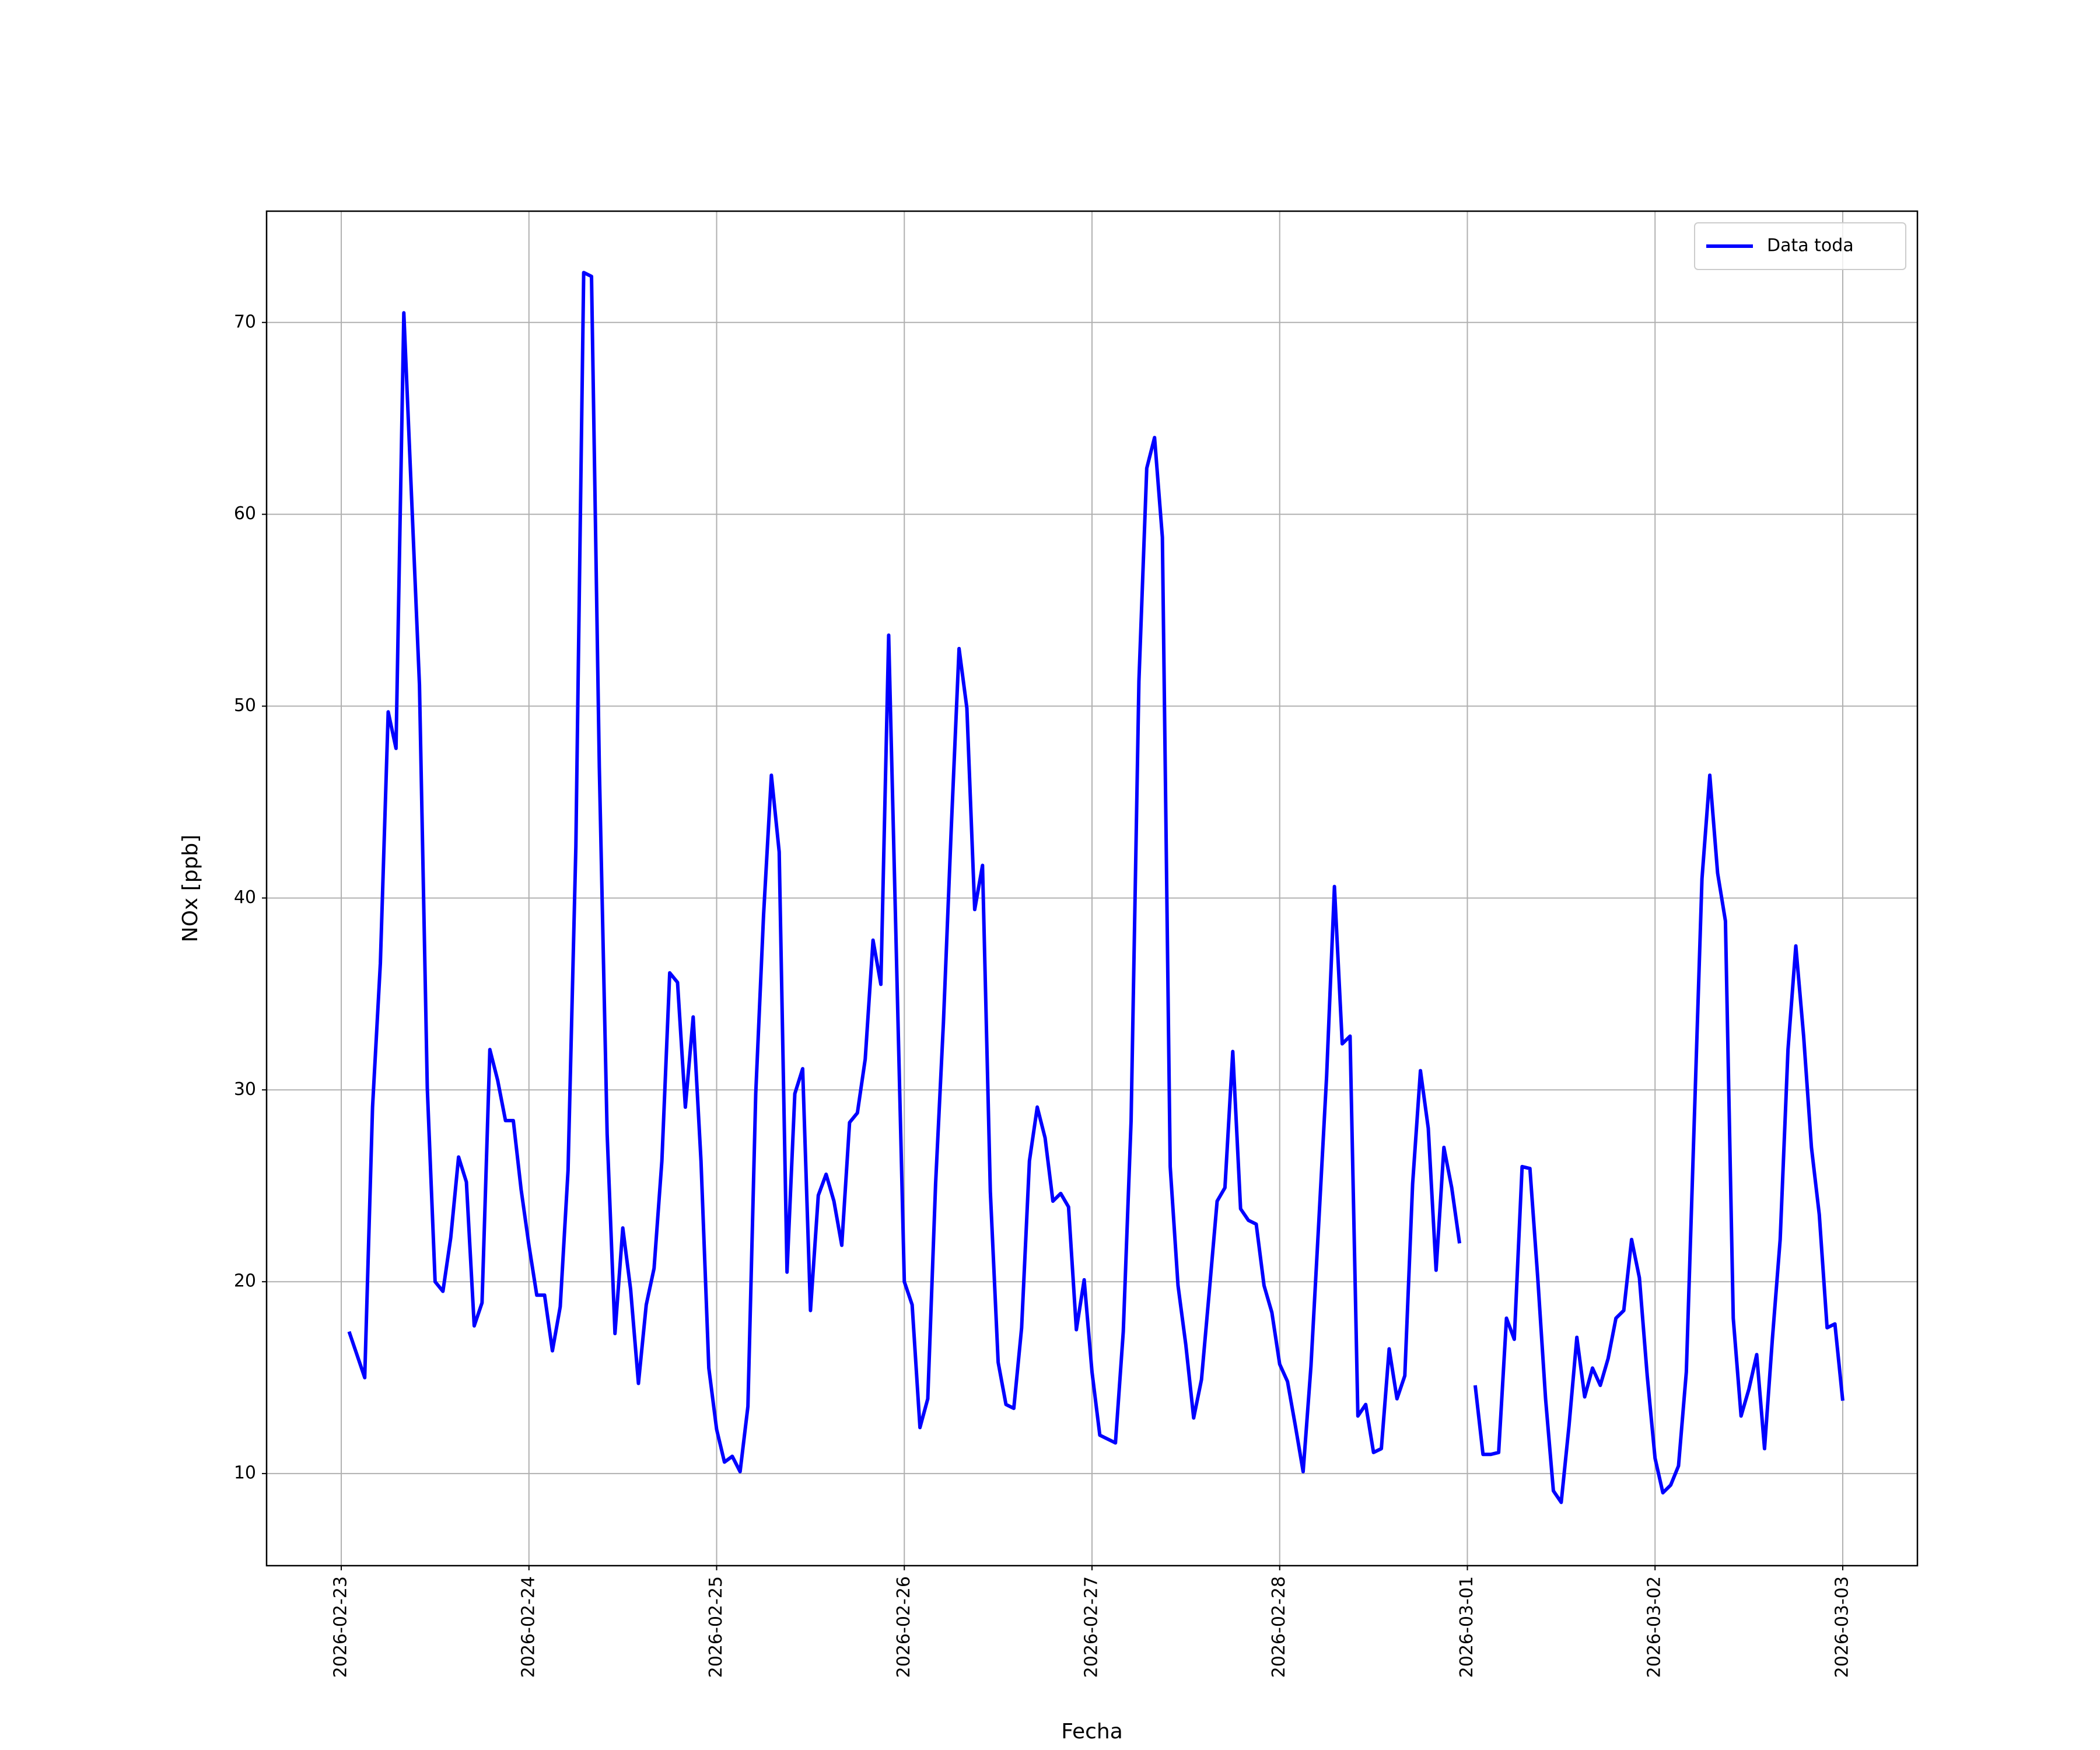 The height and width of the screenshot is (1750, 2100). I want to click on legend-label: Data toda, so click(1810, 246).